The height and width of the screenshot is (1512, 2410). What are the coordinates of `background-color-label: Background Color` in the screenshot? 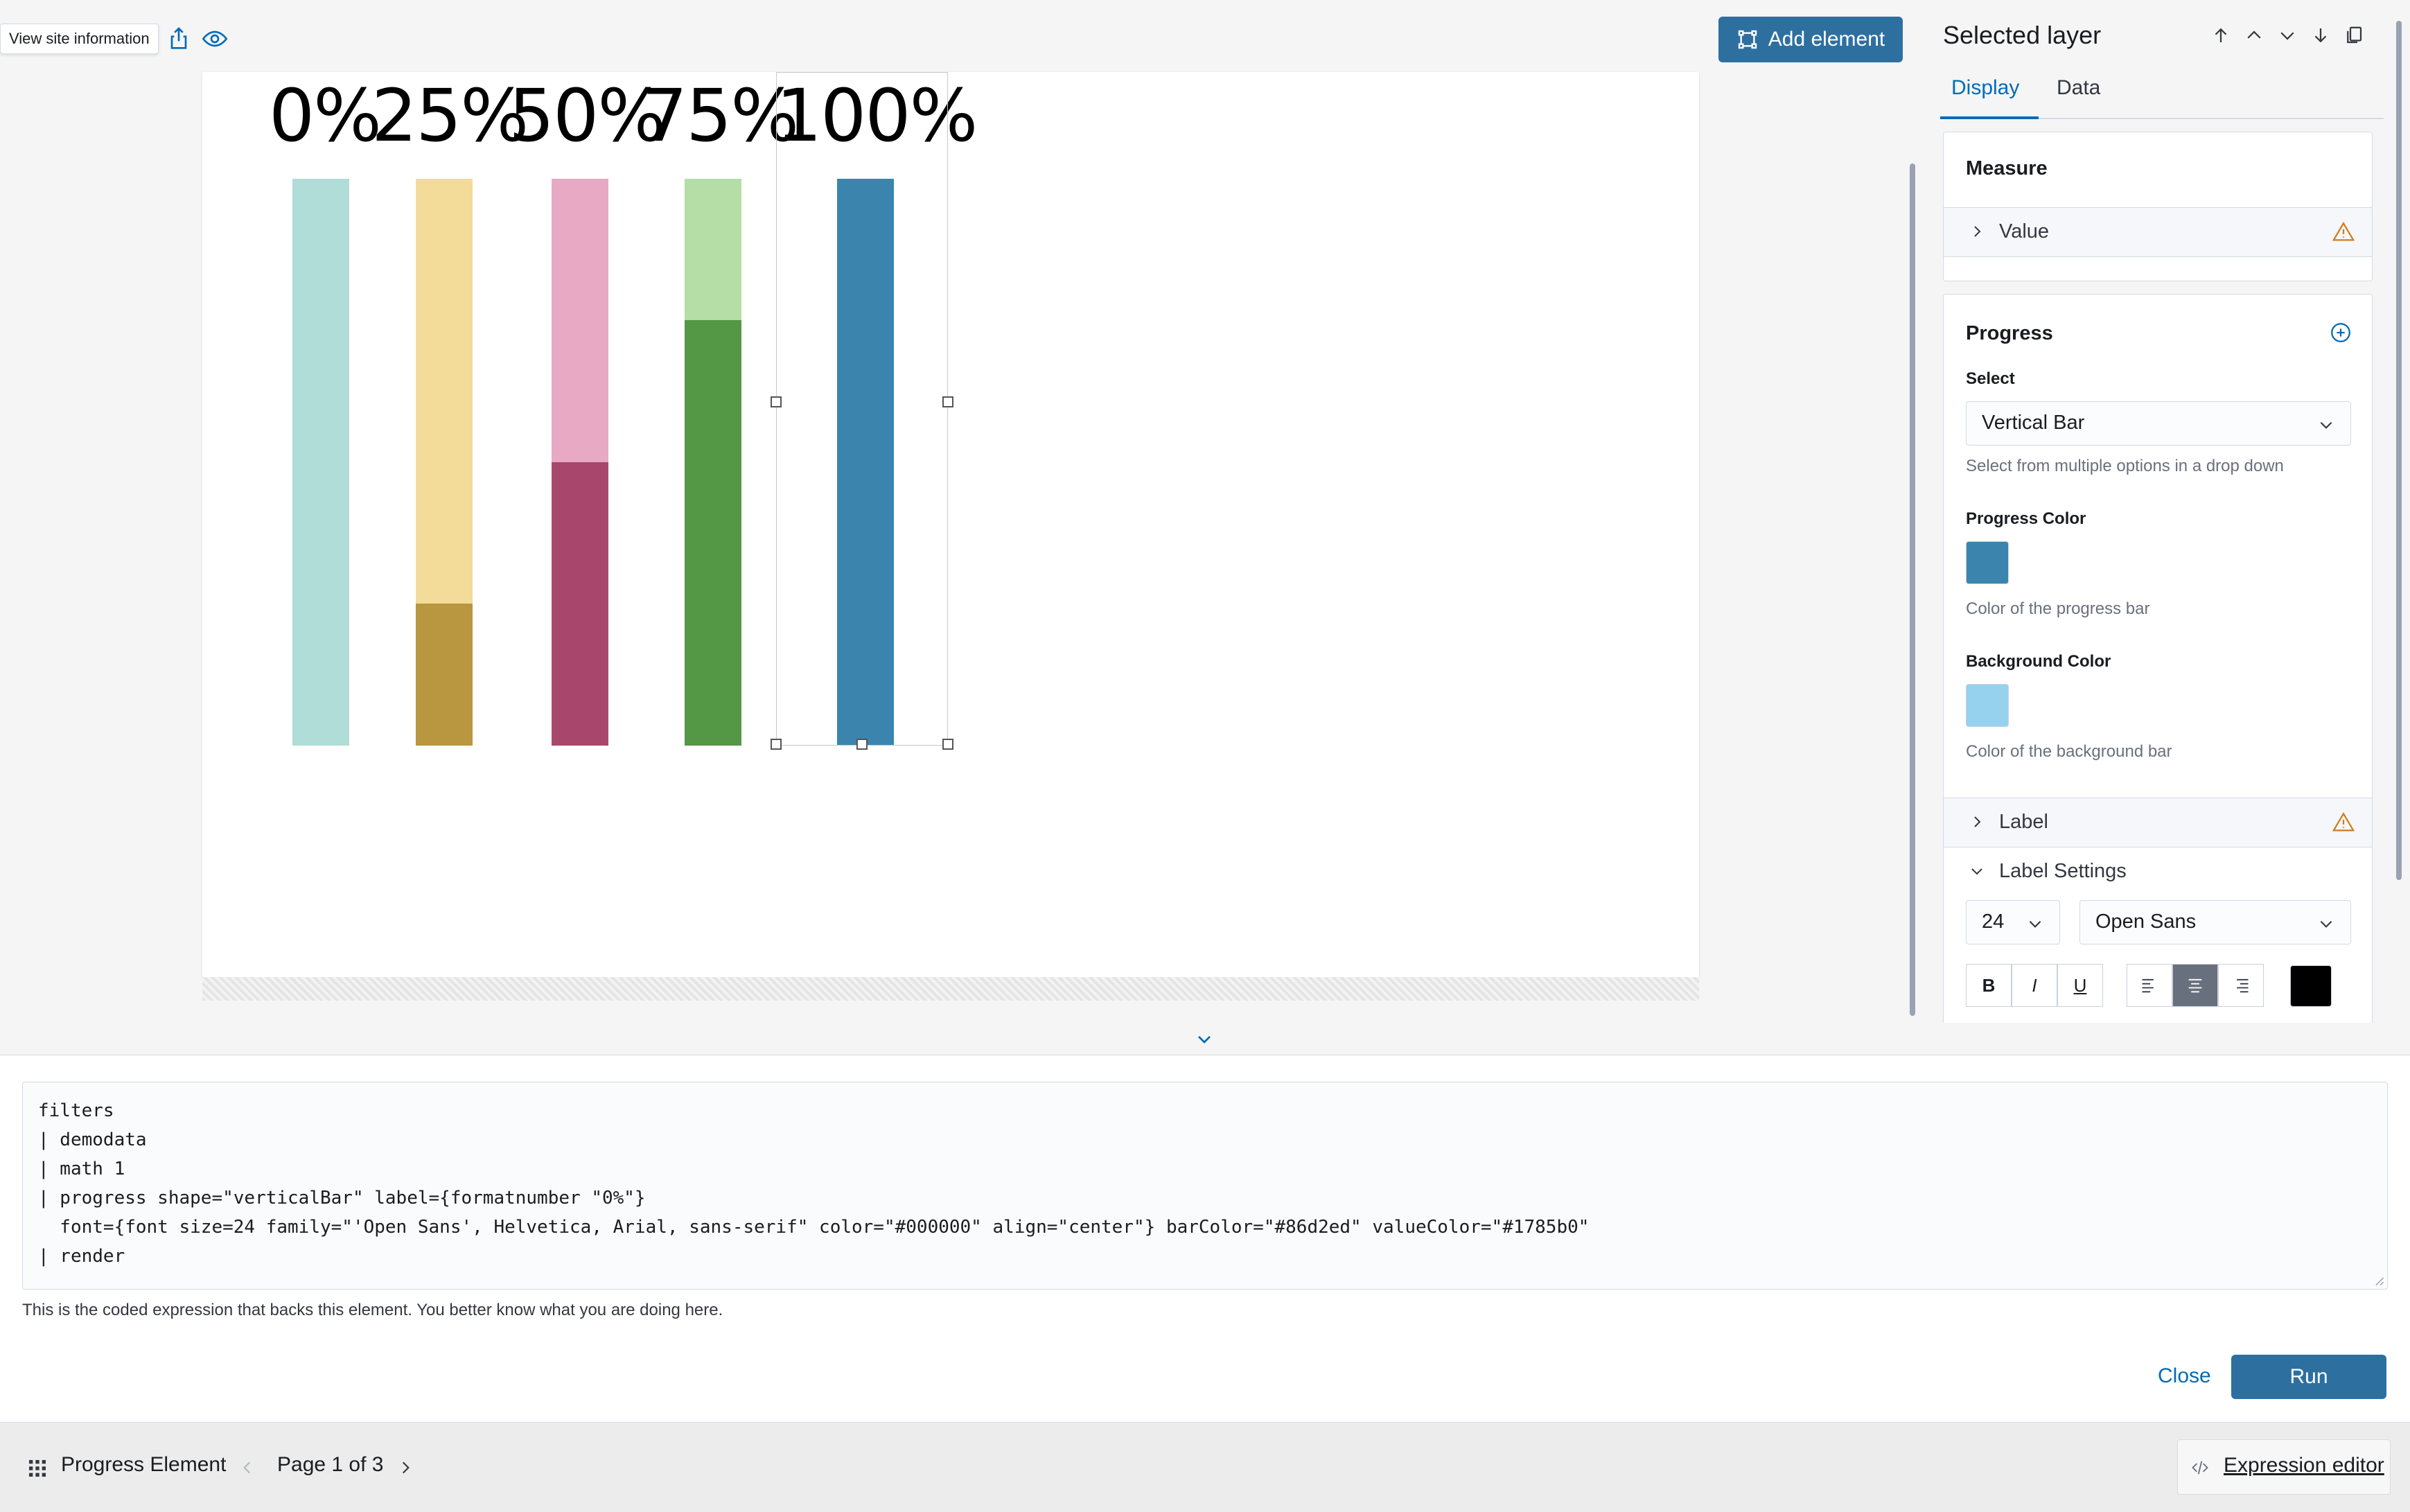 It's located at (2038, 661).